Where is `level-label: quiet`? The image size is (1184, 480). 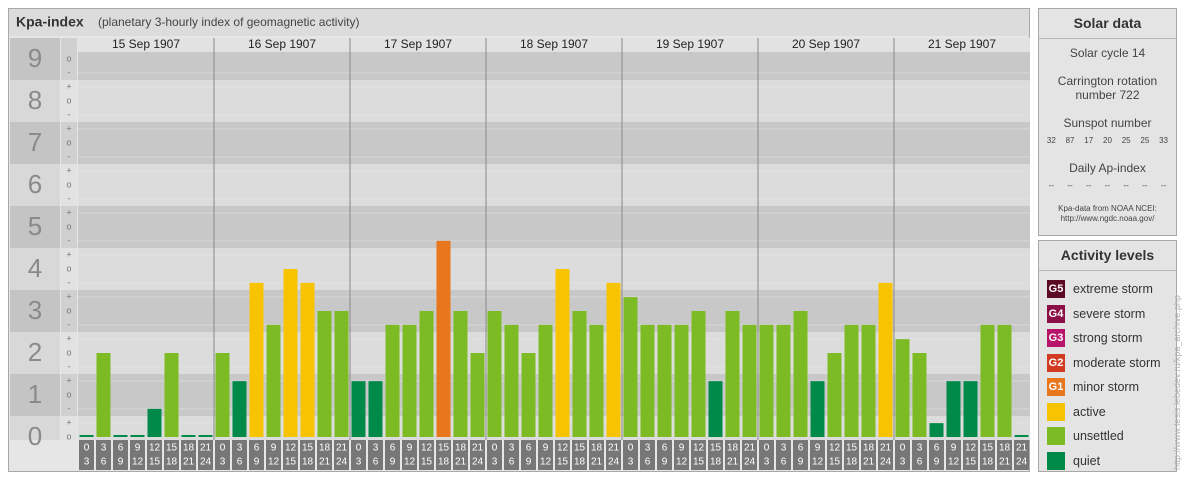 level-label: quiet is located at coordinates (1087, 460).